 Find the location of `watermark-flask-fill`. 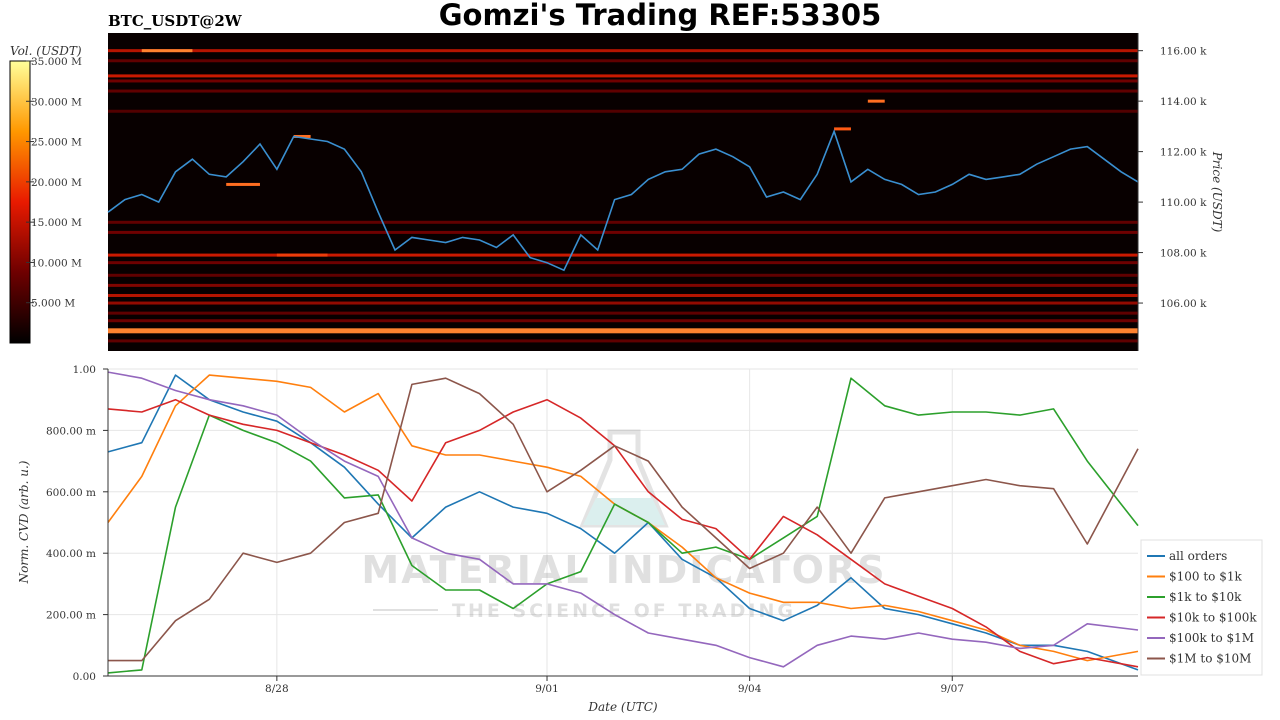

watermark-flask-fill is located at coordinates (624, 511).